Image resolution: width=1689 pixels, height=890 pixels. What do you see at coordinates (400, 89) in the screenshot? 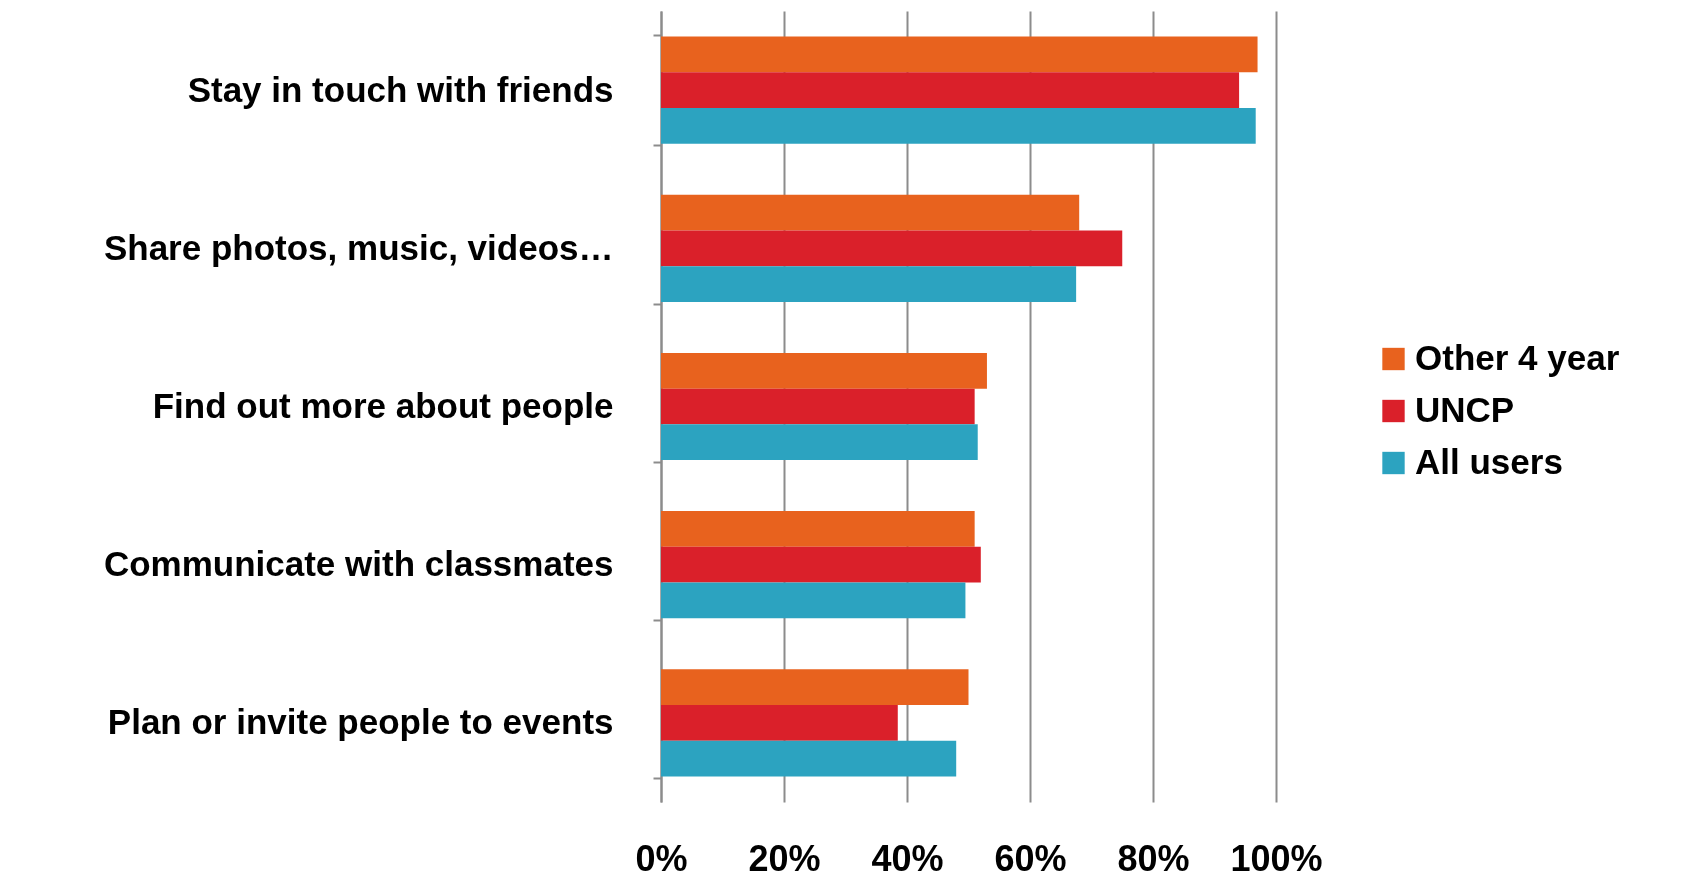
I see `y-tick-label: Stay in touch with friends` at bounding box center [400, 89].